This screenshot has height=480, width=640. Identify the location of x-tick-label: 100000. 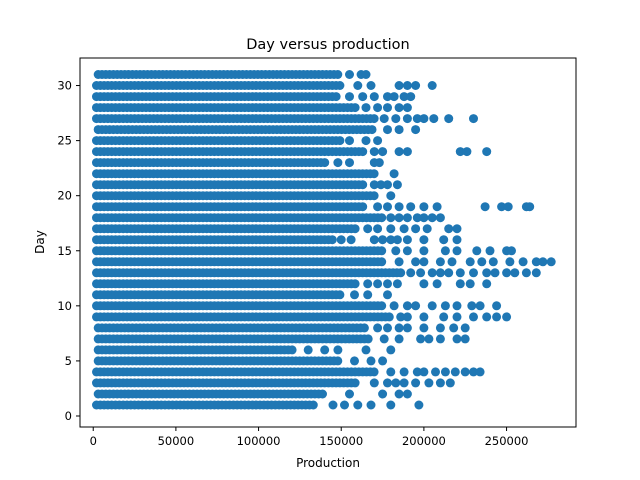
(259, 441).